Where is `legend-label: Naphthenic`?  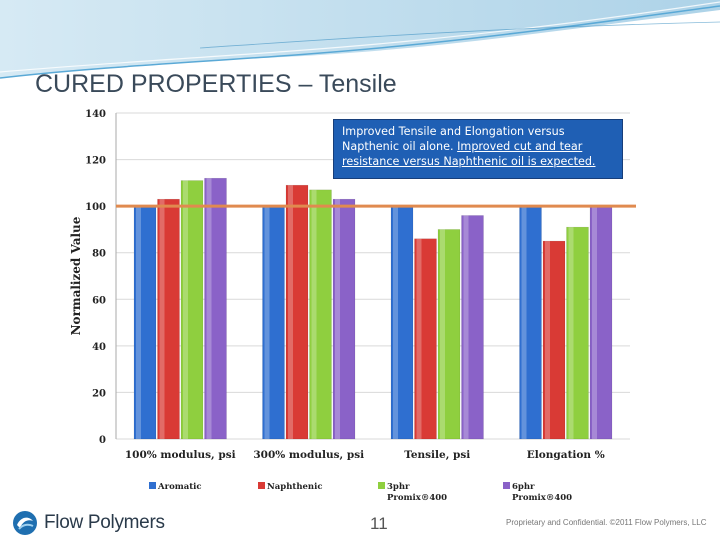
legend-label: Naphthenic is located at coordinates (295, 487).